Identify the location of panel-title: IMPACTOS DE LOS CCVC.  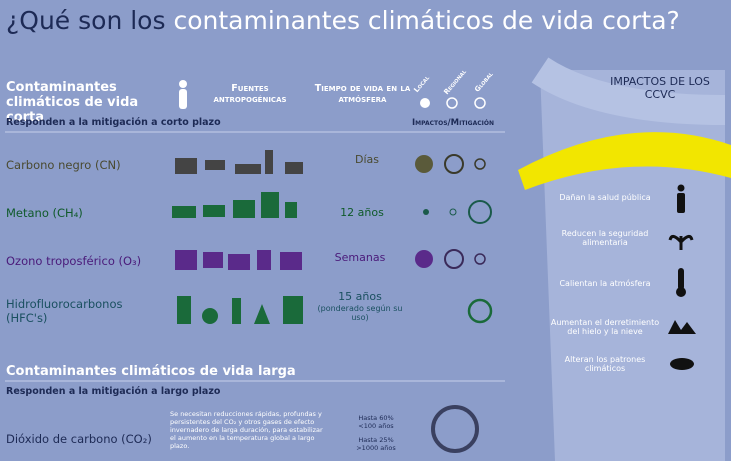
(660, 88).